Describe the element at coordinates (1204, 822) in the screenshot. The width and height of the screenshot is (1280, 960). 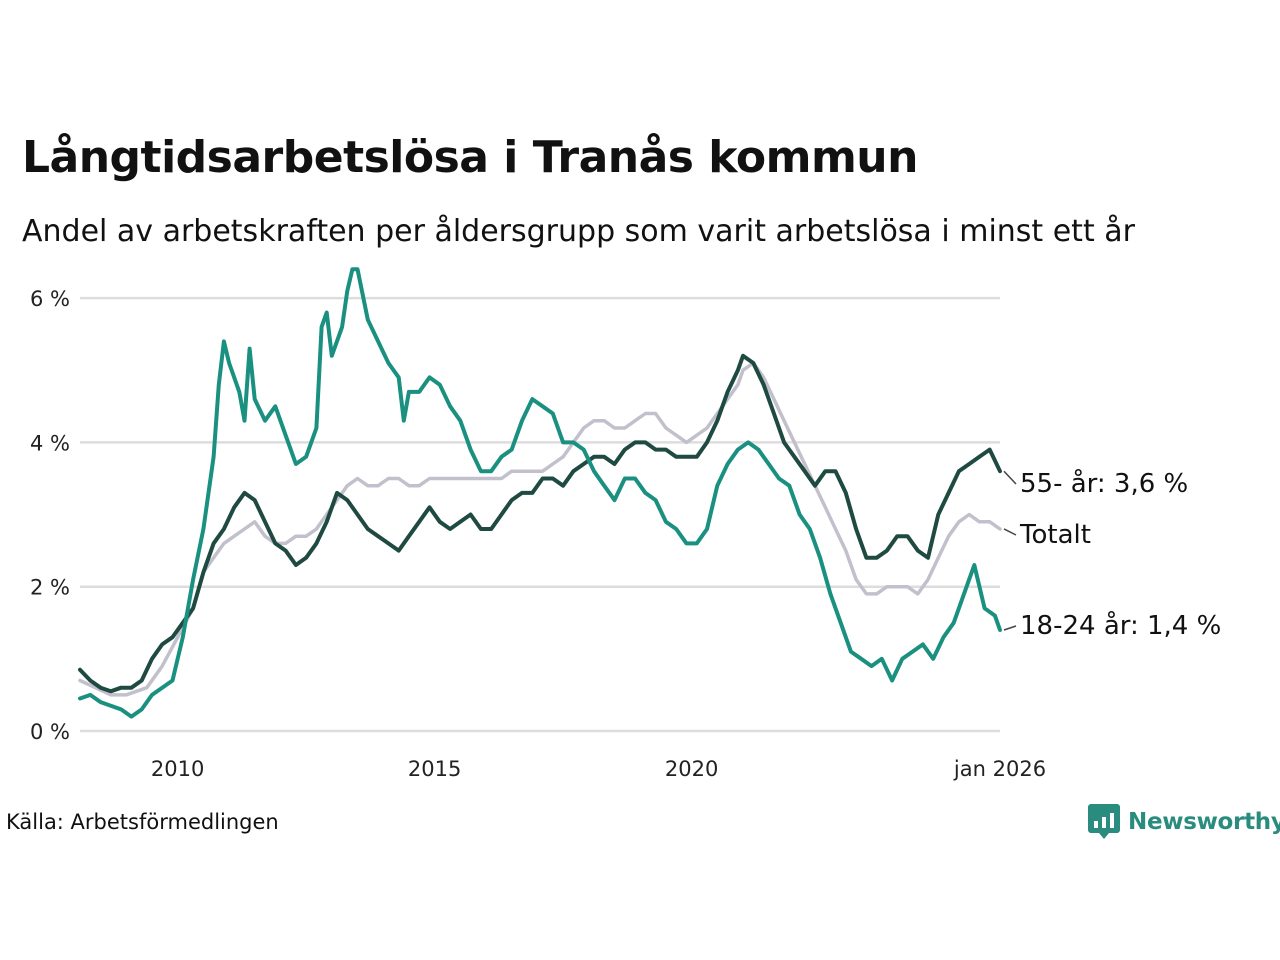
I see `newsworthy-logo-text: Newsworthy` at that location.